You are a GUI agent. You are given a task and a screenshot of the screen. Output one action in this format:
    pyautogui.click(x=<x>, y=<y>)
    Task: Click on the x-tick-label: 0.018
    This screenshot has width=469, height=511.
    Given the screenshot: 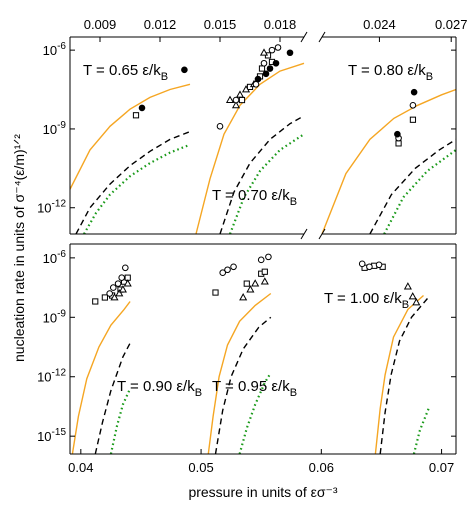 What is the action you would take?
    pyautogui.click(x=280, y=24)
    